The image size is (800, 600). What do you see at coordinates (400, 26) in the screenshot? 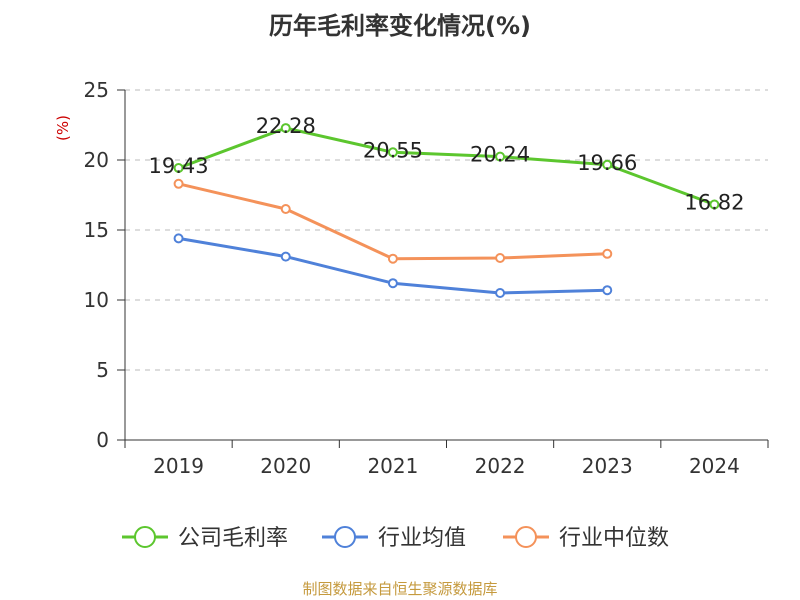
I see `chart-title: 历年毛利率变化情况(%)` at bounding box center [400, 26].